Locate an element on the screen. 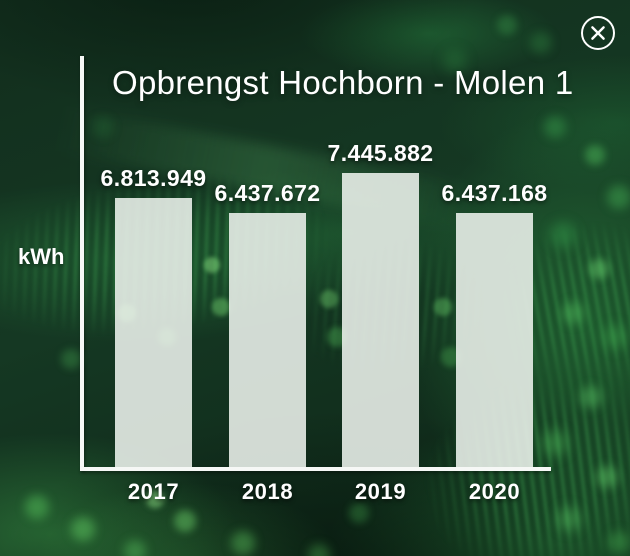  x-tick-label-2020: 2020 is located at coordinates (494, 491).